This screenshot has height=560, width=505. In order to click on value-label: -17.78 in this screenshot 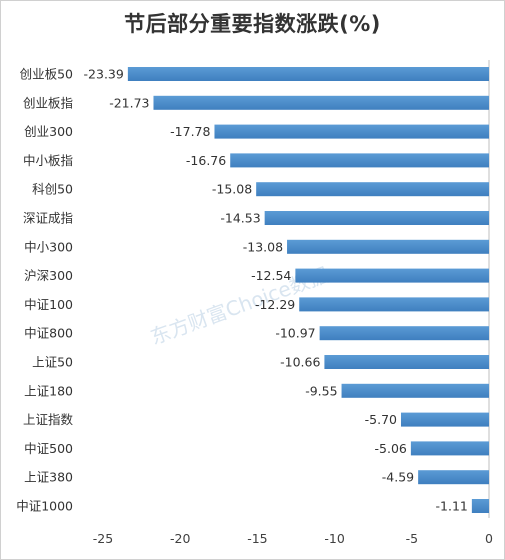, I will do `click(190, 131)`.